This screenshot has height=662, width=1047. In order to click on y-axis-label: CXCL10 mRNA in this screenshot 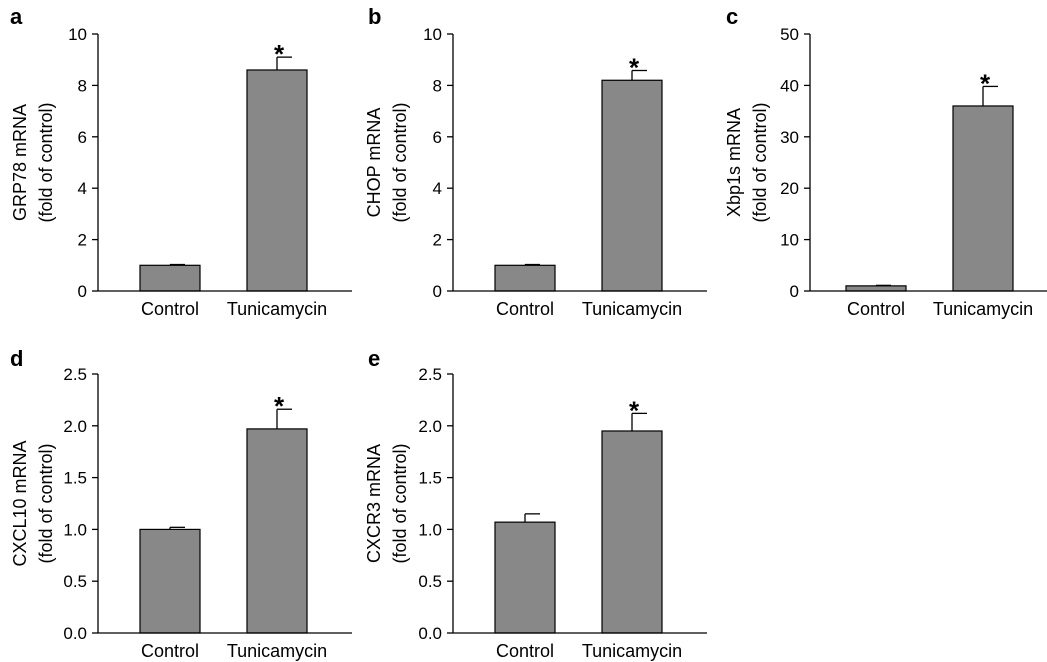, I will do `click(20, 503)`.